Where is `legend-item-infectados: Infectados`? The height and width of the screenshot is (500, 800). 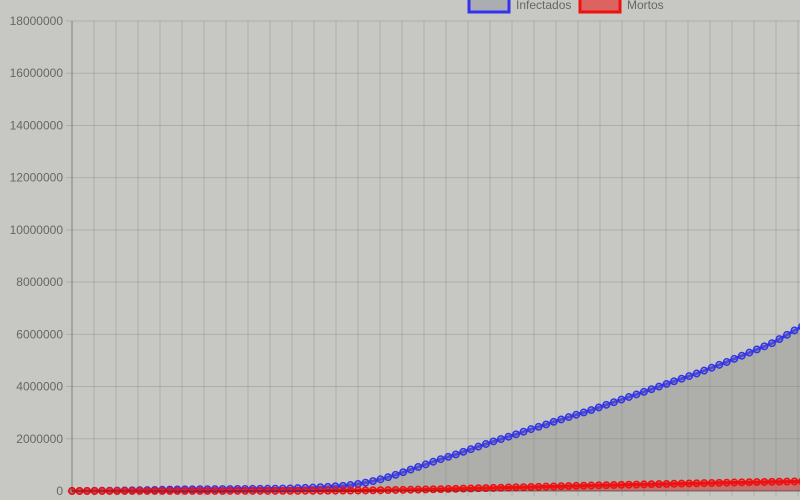 legend-item-infectados: Infectados is located at coordinates (519, 7).